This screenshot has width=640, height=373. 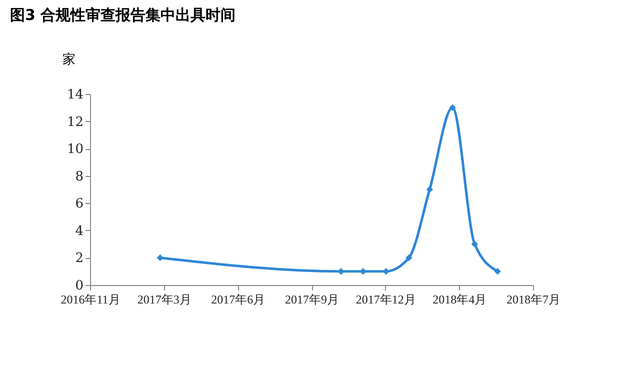 What do you see at coordinates (79, 286) in the screenshot?
I see `y-tick-label: 0` at bounding box center [79, 286].